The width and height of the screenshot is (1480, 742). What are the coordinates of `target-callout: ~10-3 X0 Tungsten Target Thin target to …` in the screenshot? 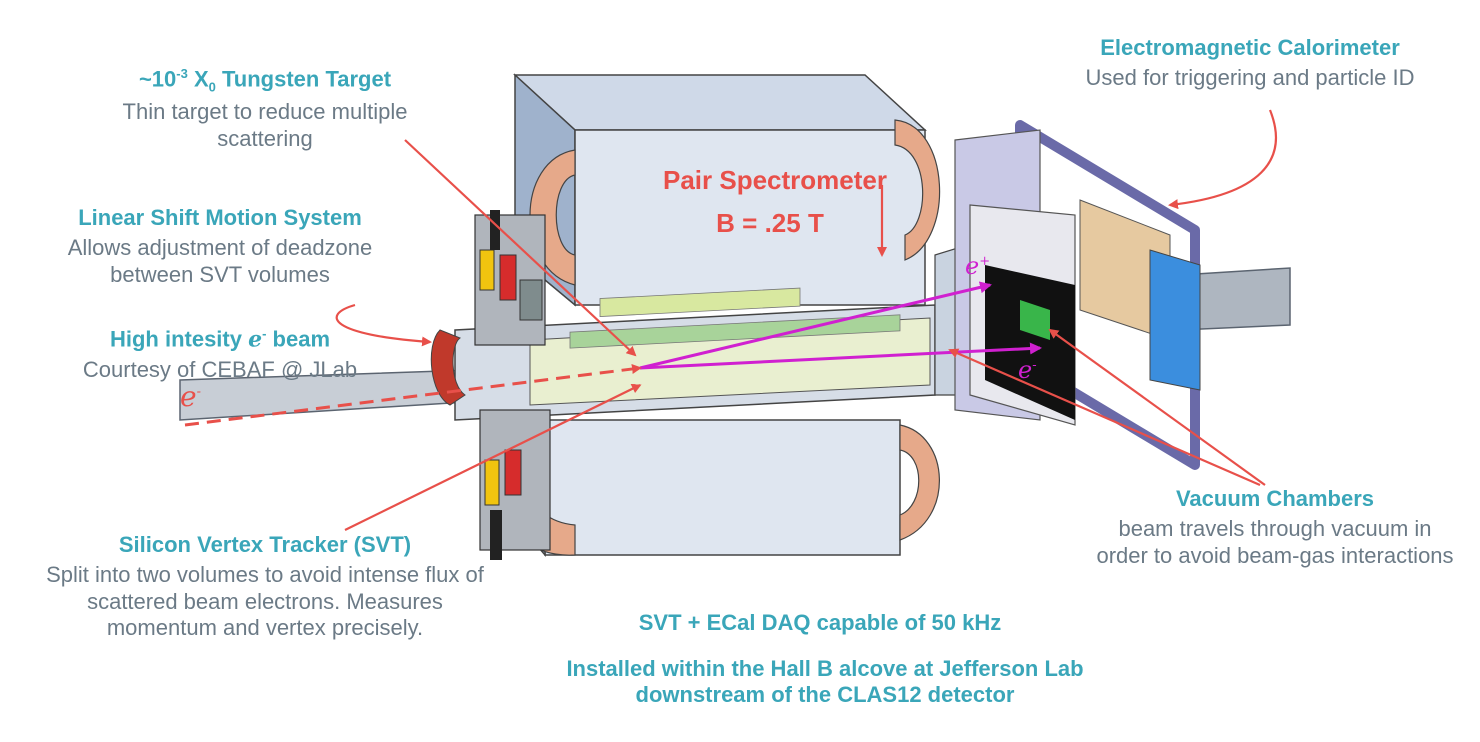 It's located at (265, 109).